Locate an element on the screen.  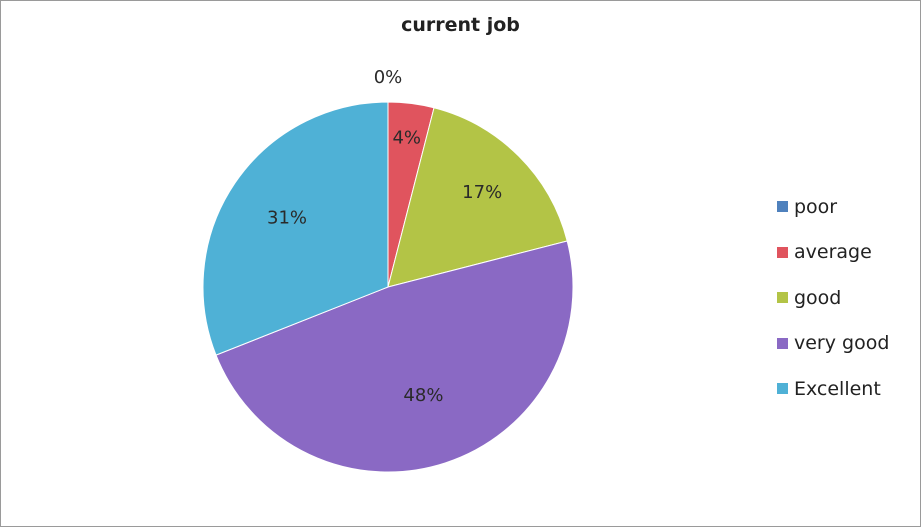
data-label-poor: 0% is located at coordinates (388, 77).